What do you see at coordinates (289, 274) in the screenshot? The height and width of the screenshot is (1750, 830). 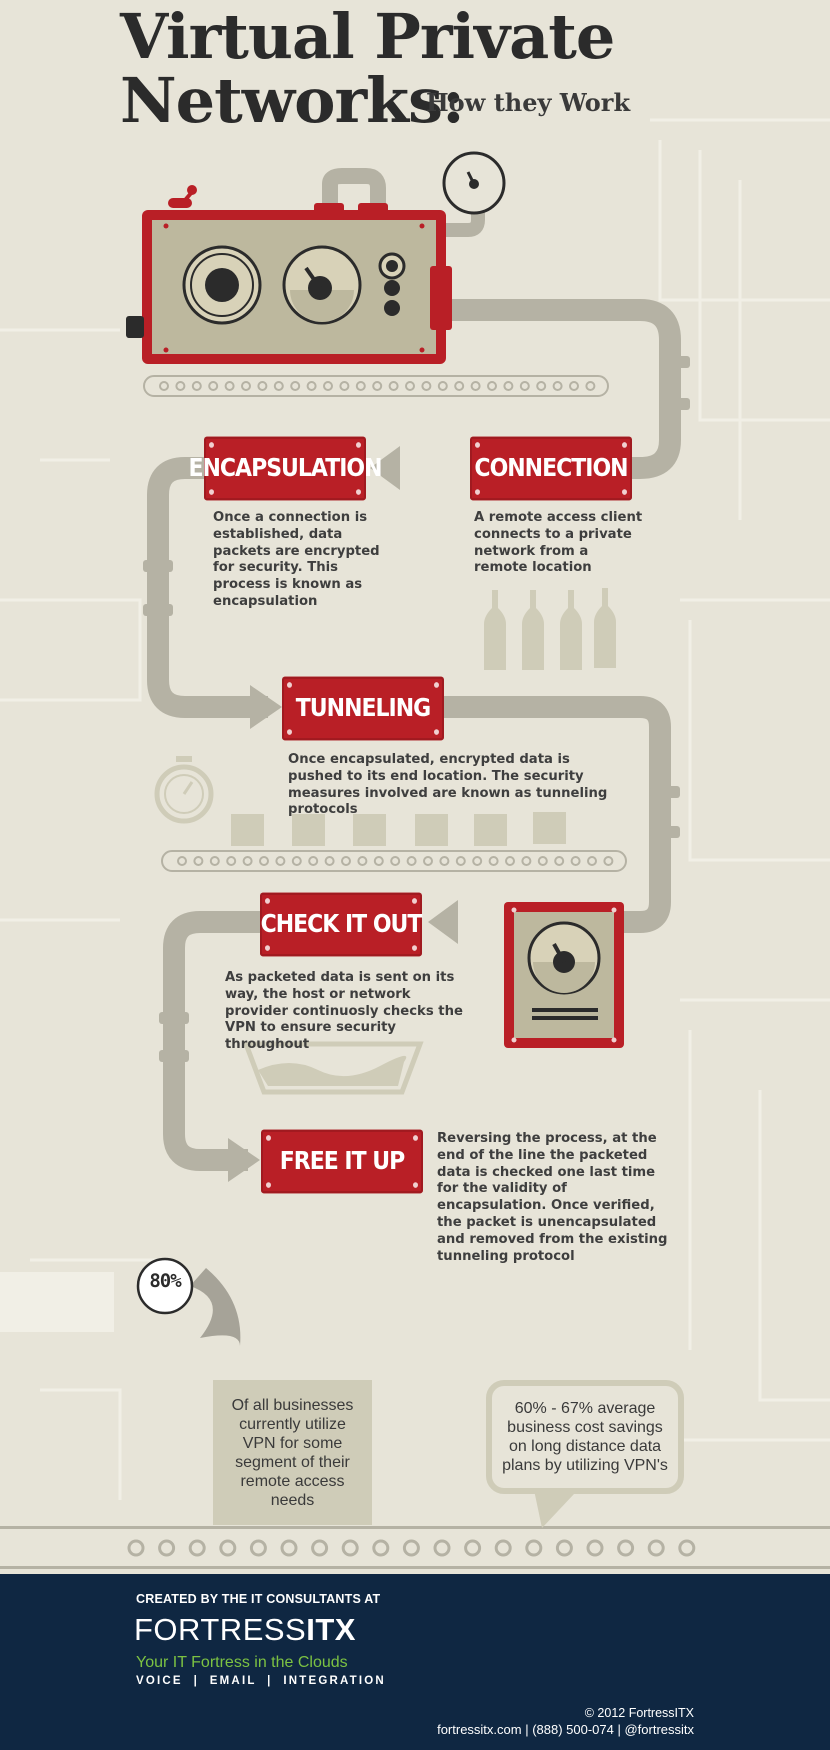 I see `machine-icon` at bounding box center [289, 274].